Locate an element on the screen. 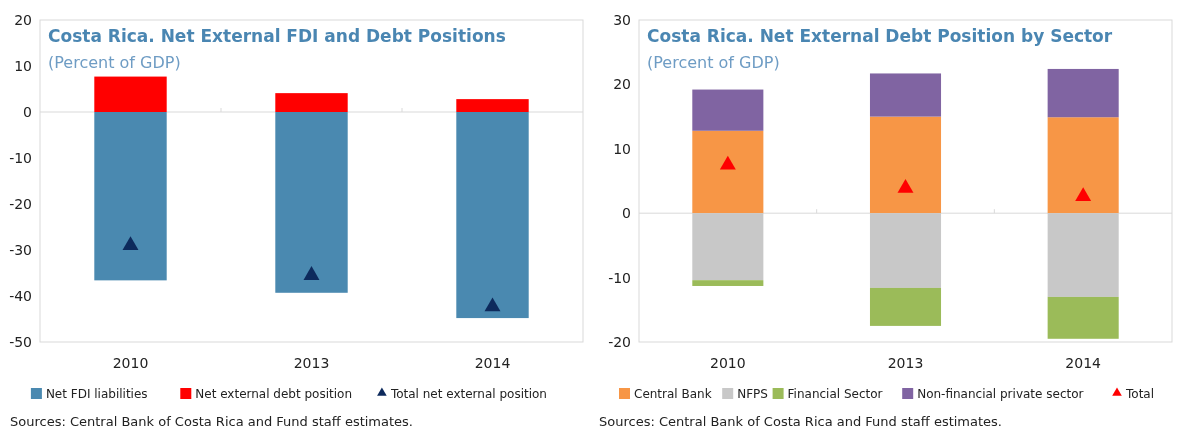  y-tick-label: -50 is located at coordinates (20, 341).